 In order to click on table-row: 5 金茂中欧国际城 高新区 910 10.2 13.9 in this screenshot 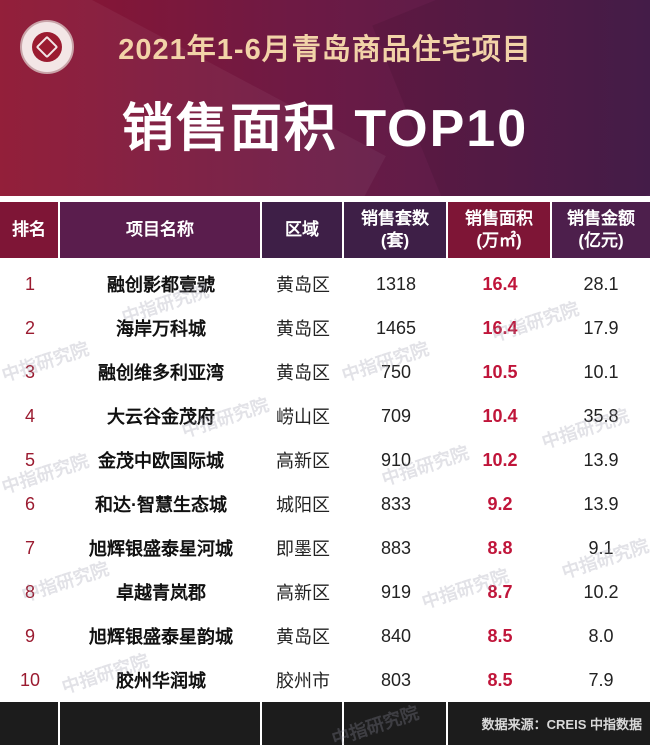, I will do `click(325, 460)`.